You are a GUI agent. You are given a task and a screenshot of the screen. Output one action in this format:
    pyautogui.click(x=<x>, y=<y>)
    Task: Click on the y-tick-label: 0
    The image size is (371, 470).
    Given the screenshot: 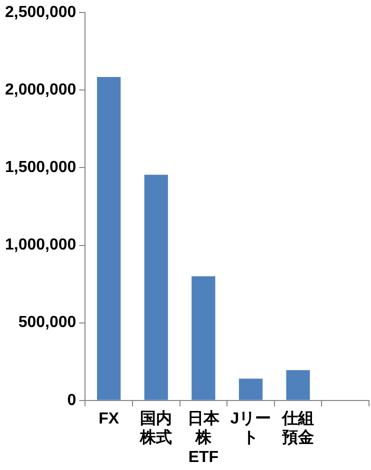 What is the action you would take?
    pyautogui.click(x=71, y=400)
    